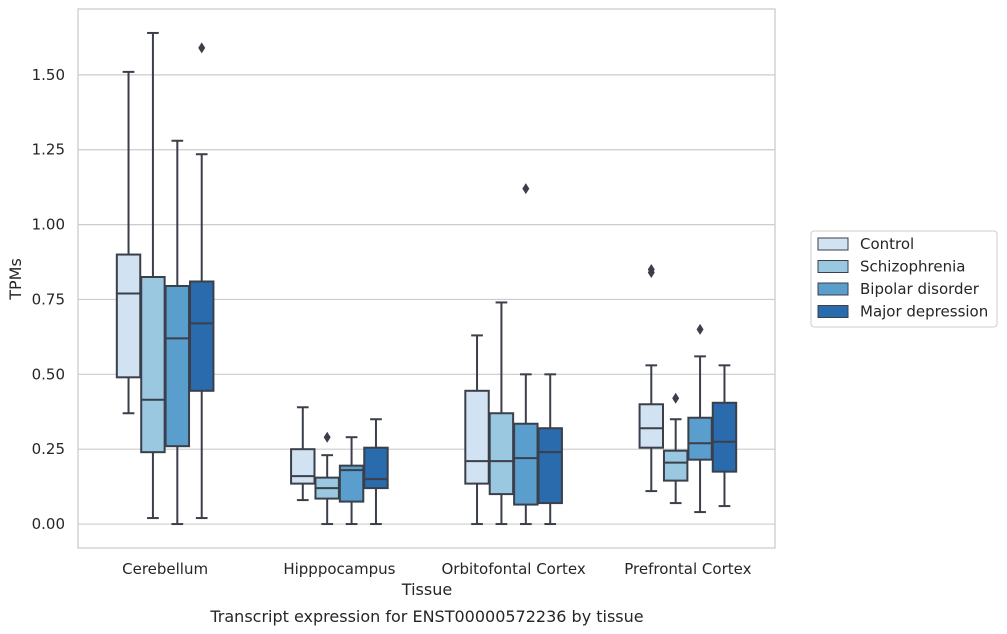 This screenshot has height=634, width=1007. What do you see at coordinates (15, 279) in the screenshot?
I see `y-axis-label: TPMs` at bounding box center [15, 279].